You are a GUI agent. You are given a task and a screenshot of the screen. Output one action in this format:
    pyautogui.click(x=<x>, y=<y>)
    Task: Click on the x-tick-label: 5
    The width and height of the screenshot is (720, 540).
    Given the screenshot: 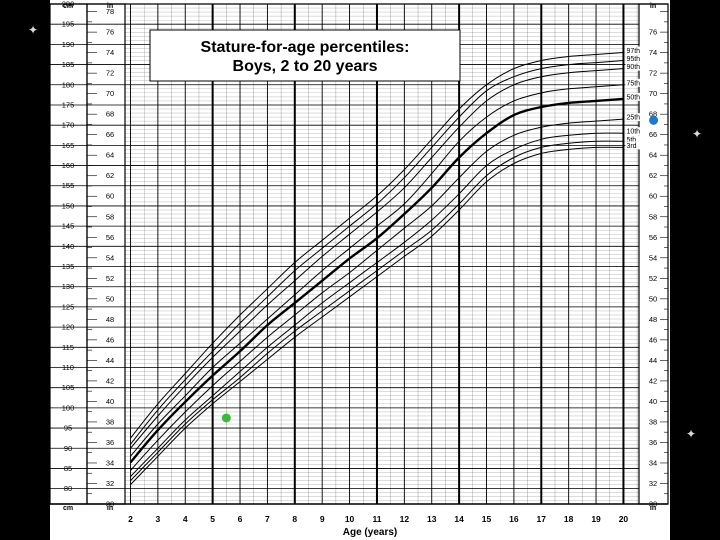 What is the action you would take?
    pyautogui.click(x=212, y=519)
    